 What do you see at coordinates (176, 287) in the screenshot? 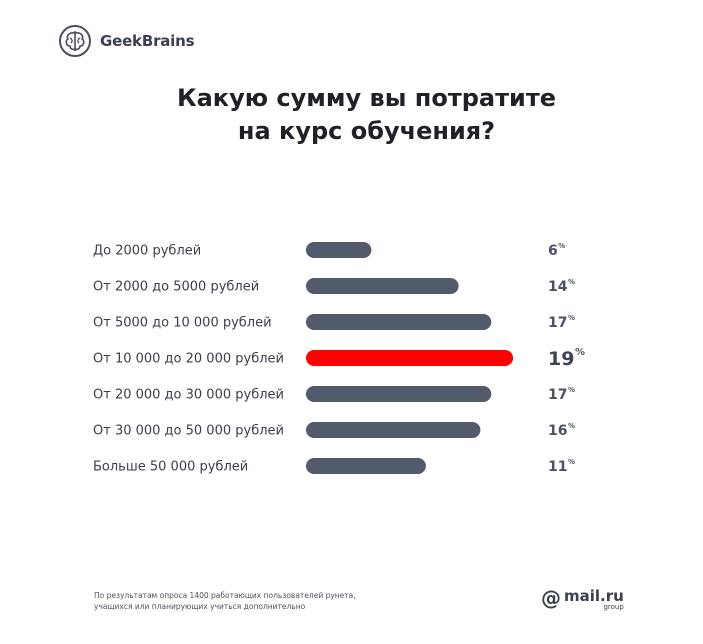
I see `category-label: От 2000 до 5000 рублей` at bounding box center [176, 287].